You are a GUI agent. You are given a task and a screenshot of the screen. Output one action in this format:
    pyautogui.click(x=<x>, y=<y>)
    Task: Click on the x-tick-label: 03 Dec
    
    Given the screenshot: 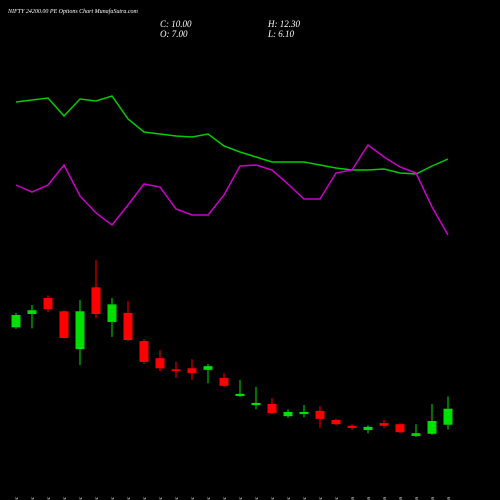 What is the action you would take?
    pyautogui.click(x=33, y=498)
    